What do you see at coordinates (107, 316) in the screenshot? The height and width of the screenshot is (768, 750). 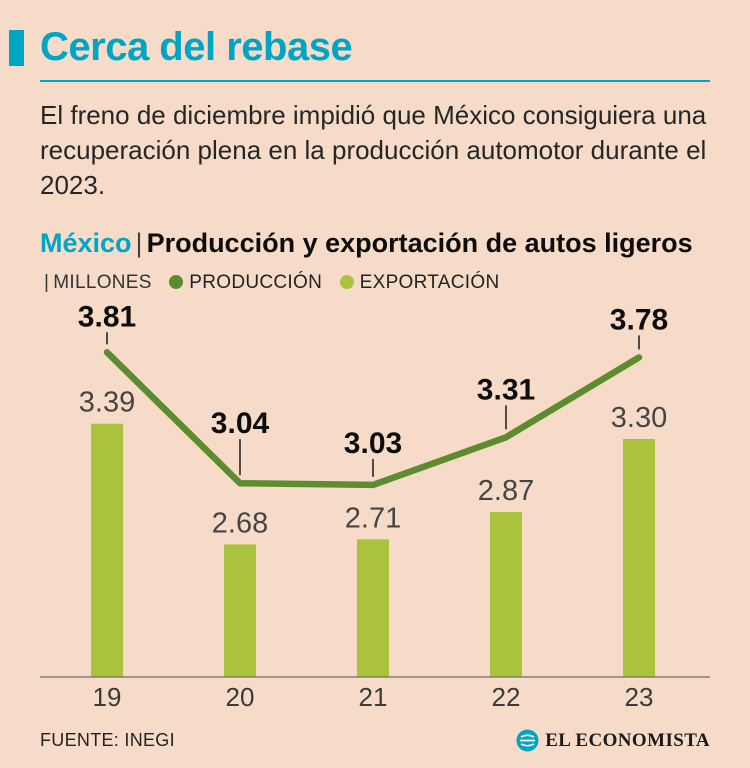 I see `production-value-label: 3.81` at bounding box center [107, 316].